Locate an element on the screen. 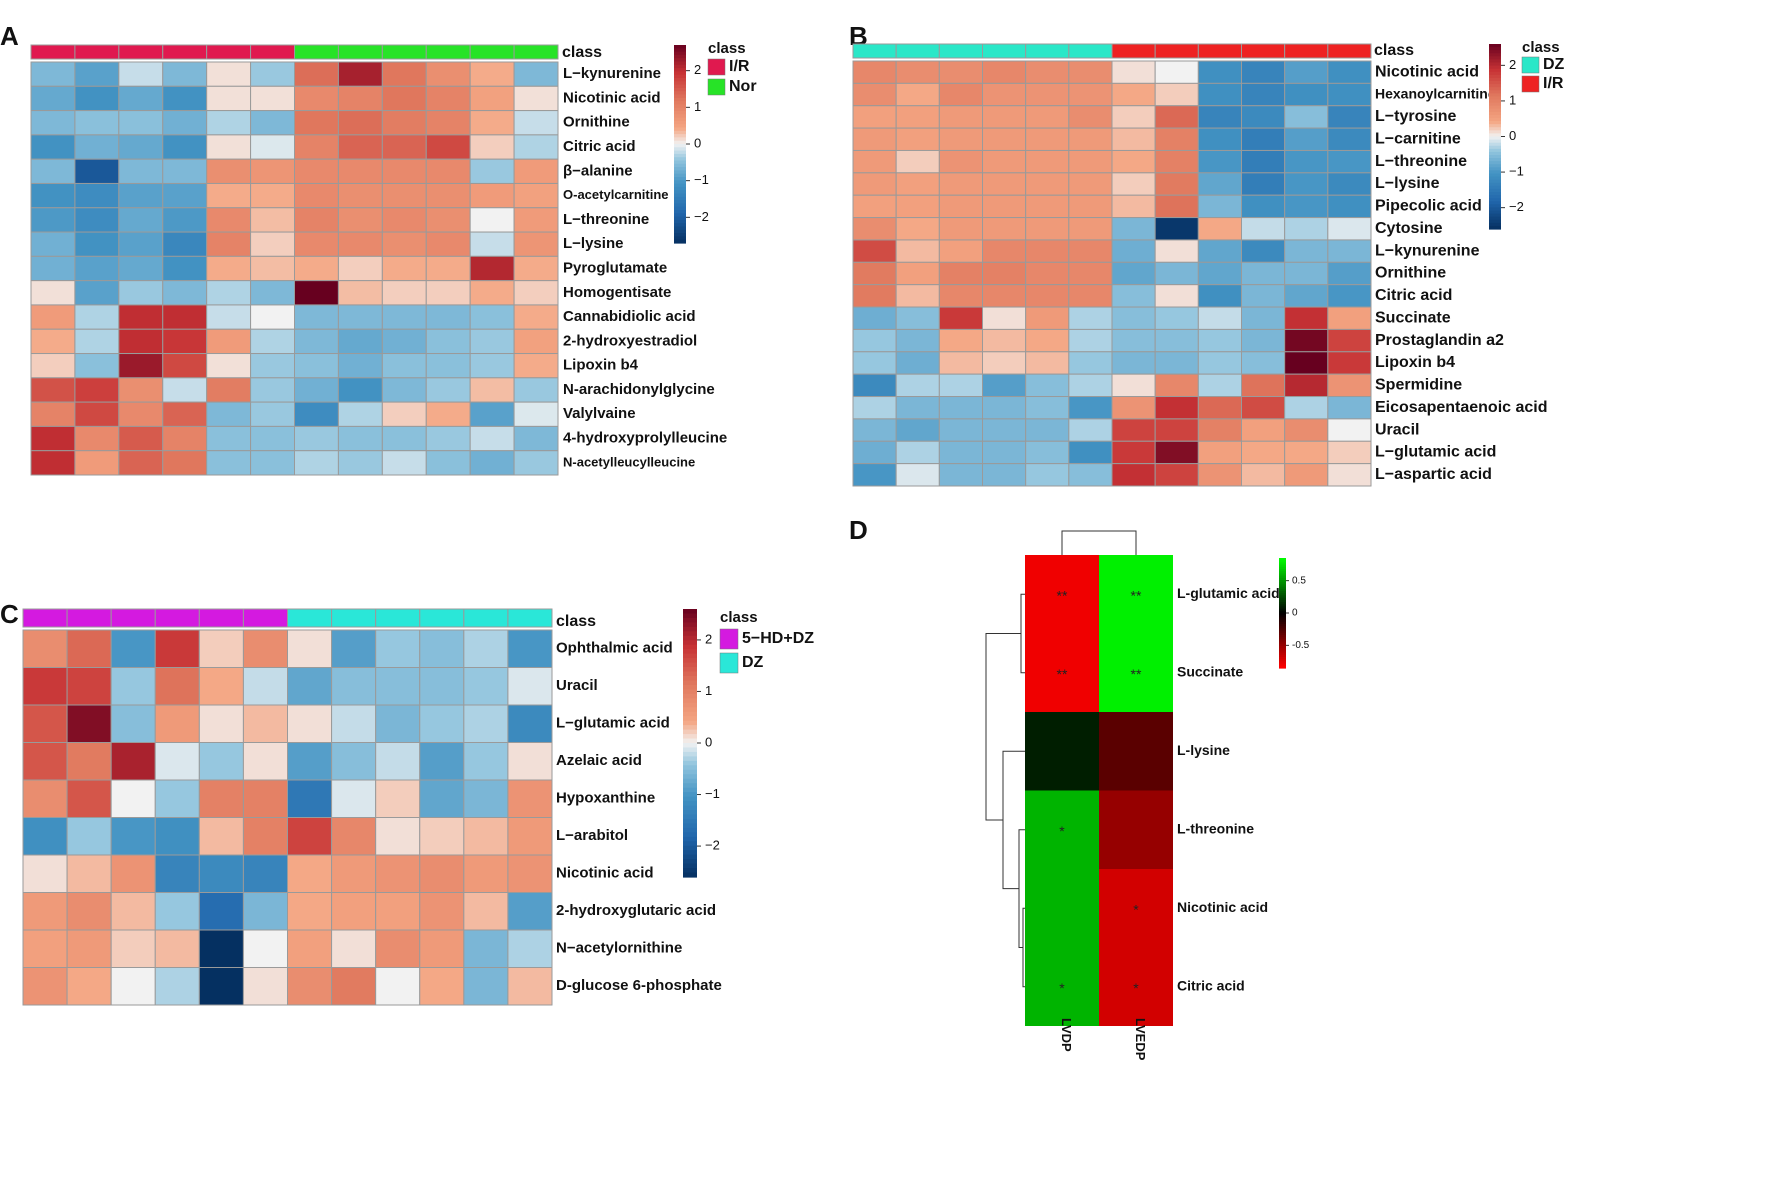  row-label: L−arabitol is located at coordinates (592, 835).